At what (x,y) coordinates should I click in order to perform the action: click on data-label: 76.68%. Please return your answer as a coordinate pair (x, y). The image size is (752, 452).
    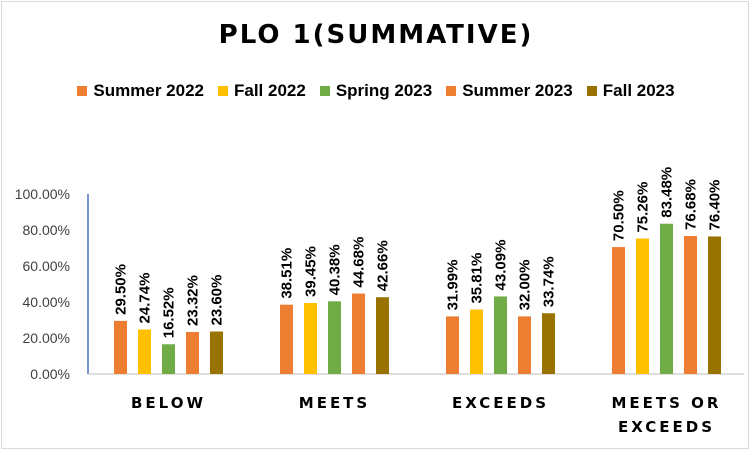
    Looking at the image, I should click on (691, 204).